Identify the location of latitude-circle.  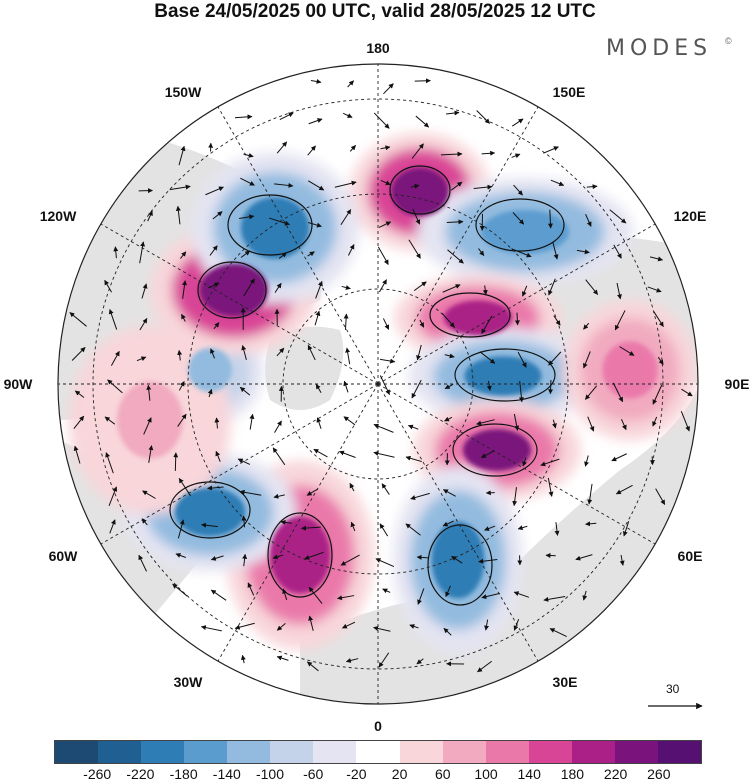
(378, 384).